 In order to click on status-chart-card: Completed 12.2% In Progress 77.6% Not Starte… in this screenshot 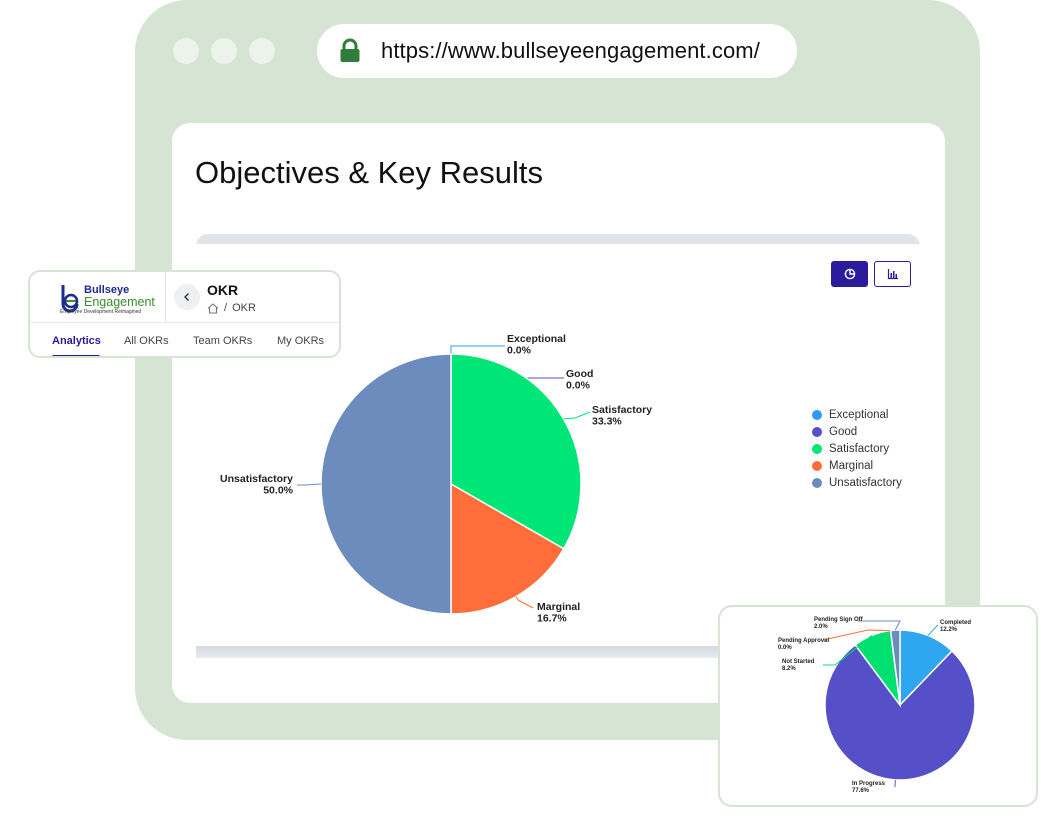, I will do `click(878, 706)`.